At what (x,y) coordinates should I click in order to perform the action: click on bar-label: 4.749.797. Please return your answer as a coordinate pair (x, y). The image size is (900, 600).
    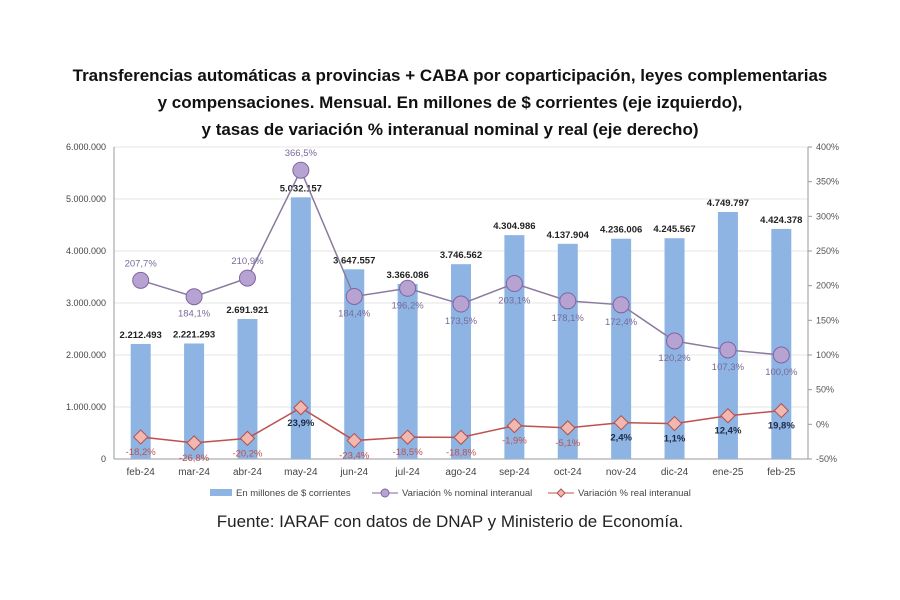
    Looking at the image, I should click on (728, 203).